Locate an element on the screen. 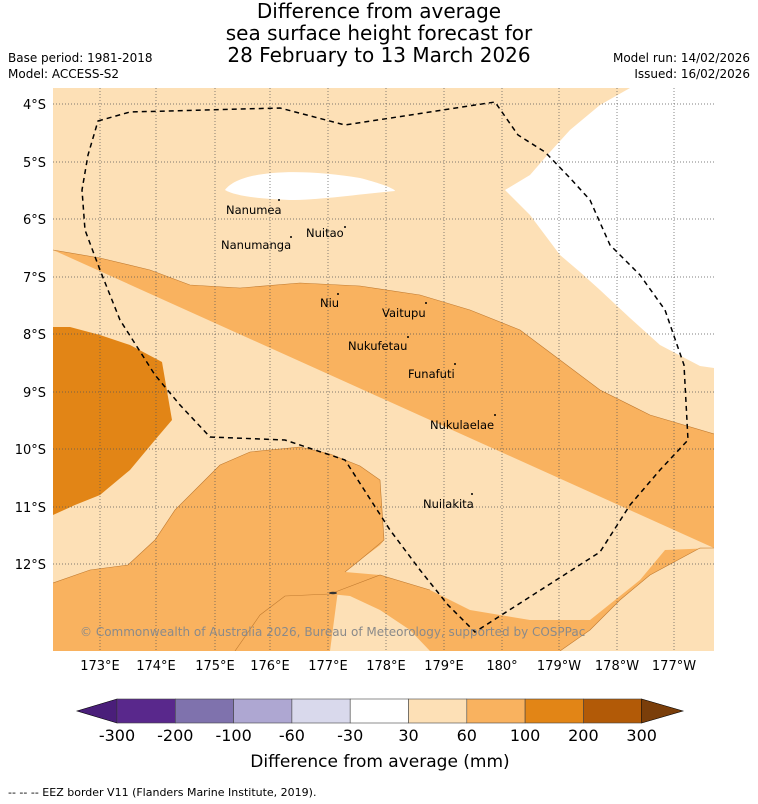 This screenshot has height=804, width=758. colorbar-tick-label: -300 is located at coordinates (117, 735).